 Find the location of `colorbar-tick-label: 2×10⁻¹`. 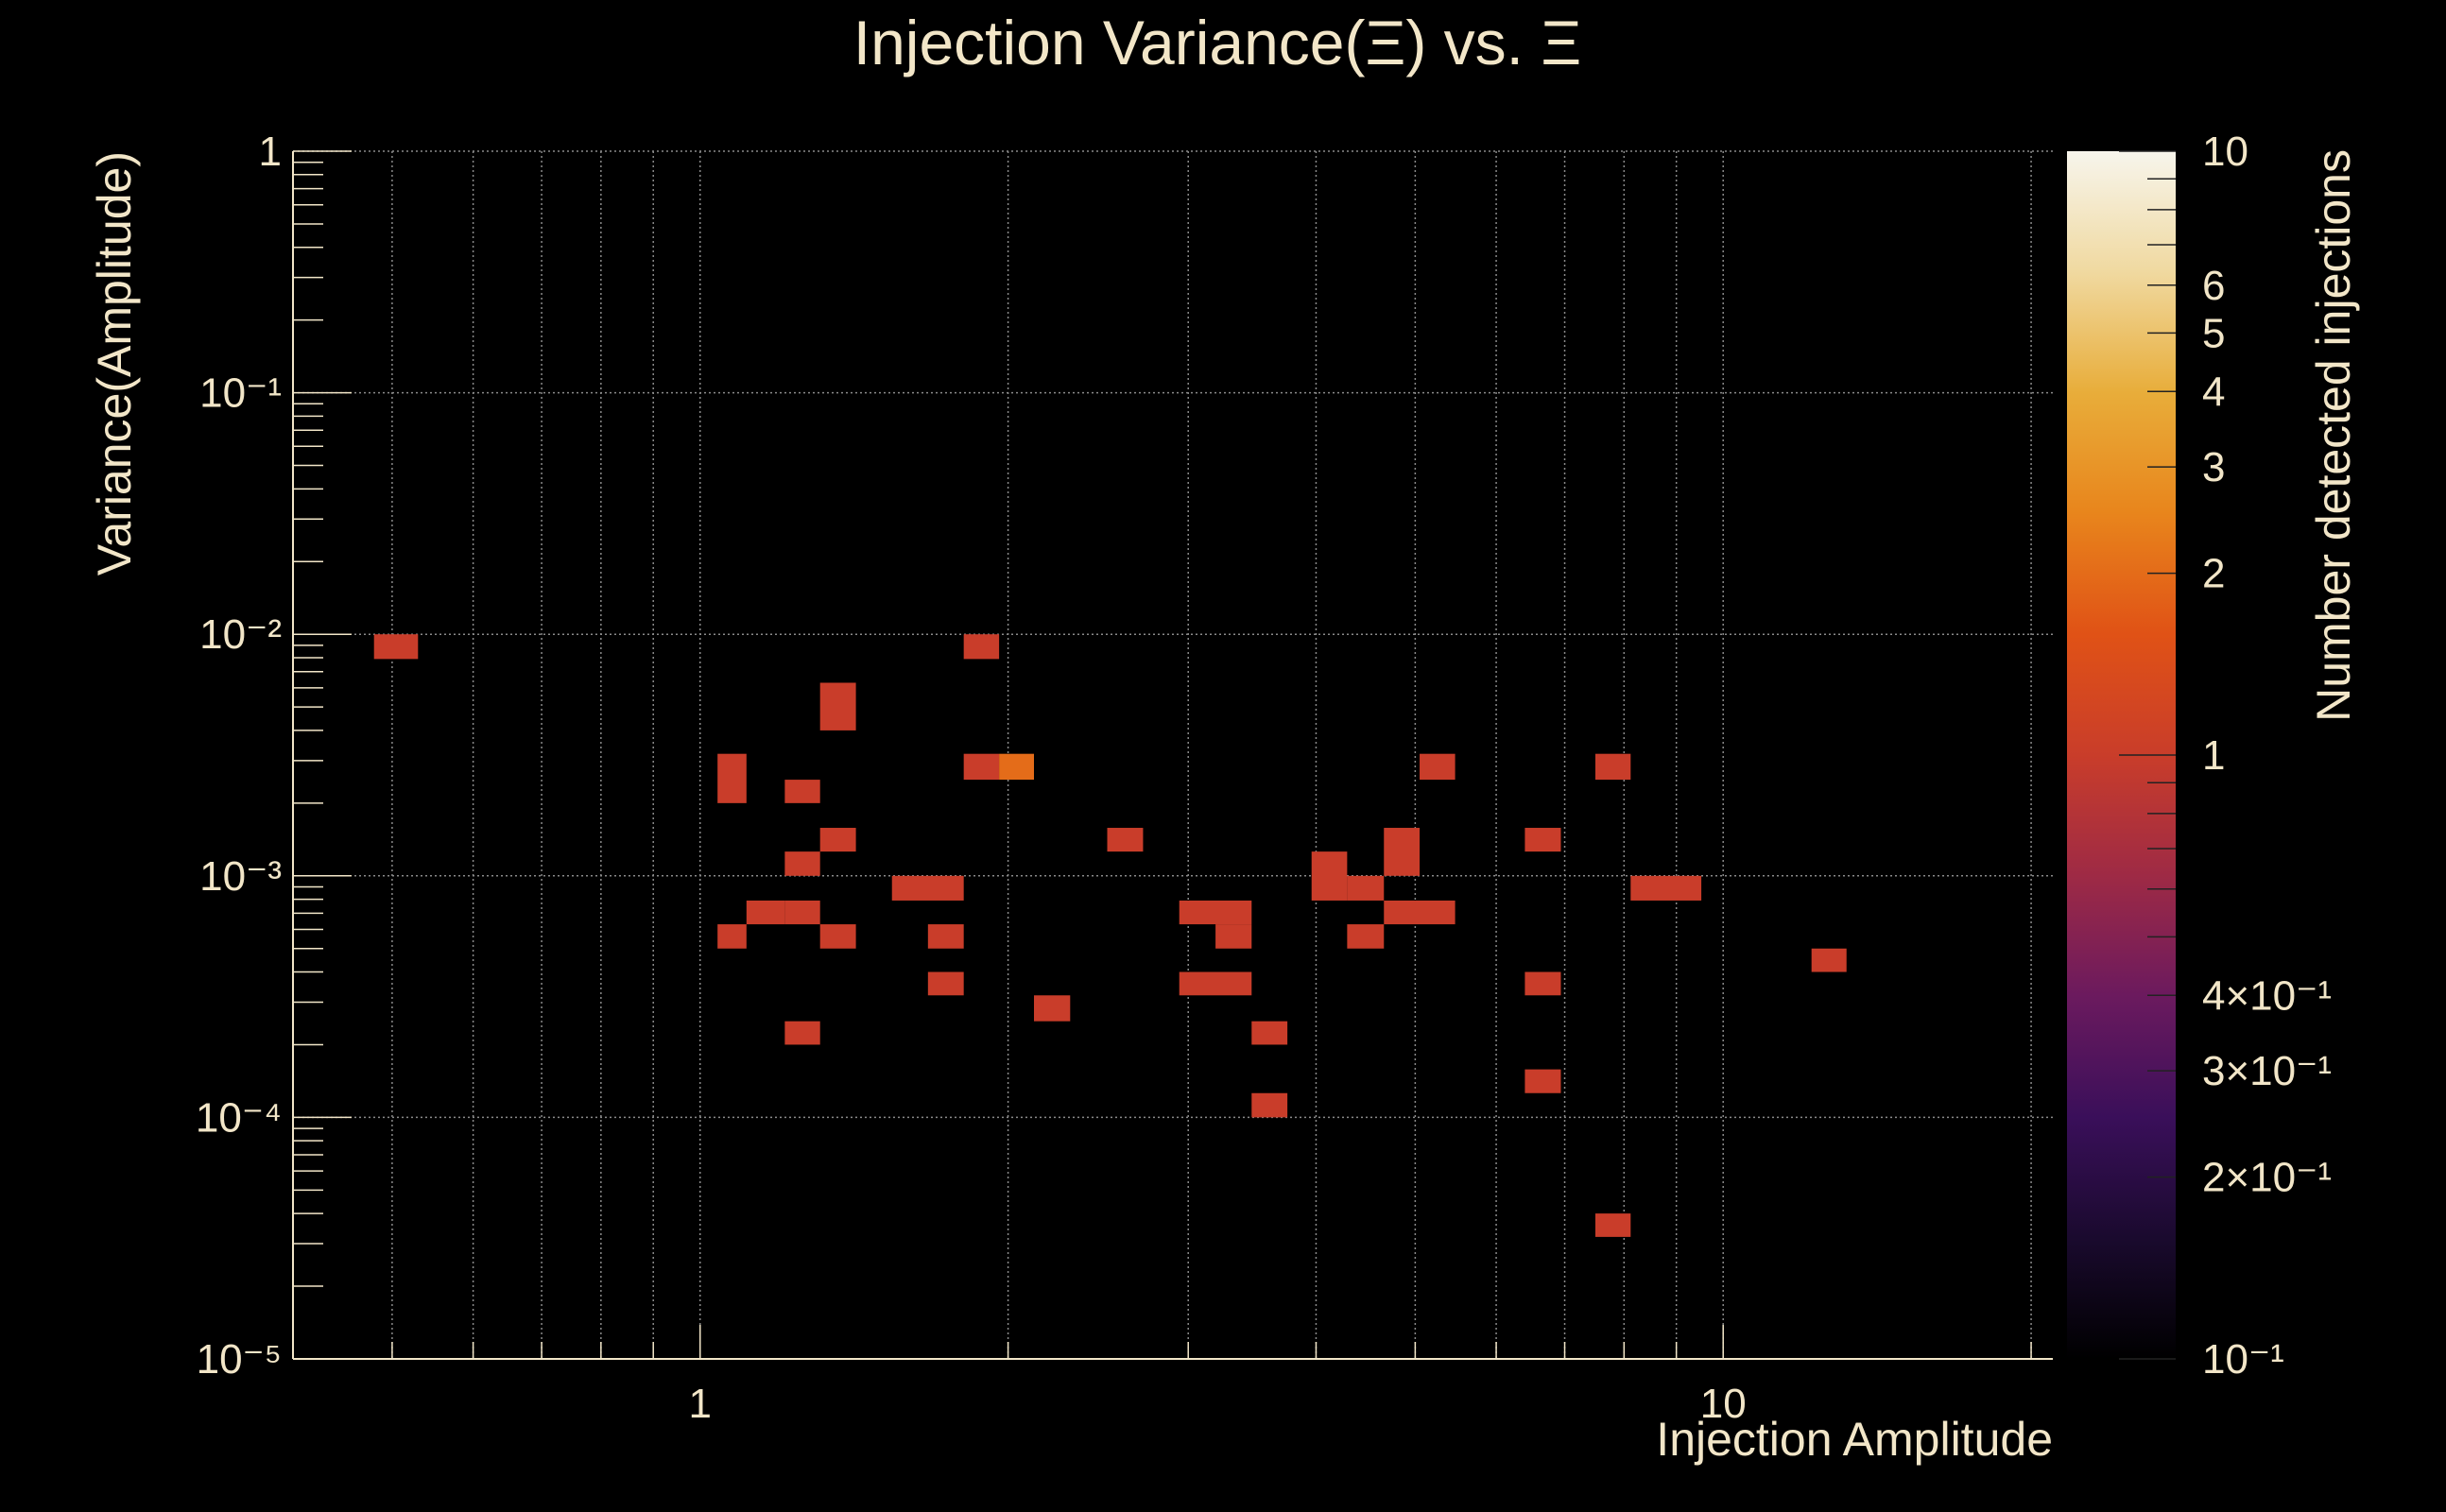

colorbar-tick-label: 2×10⁻¹ is located at coordinates (2267, 1178).